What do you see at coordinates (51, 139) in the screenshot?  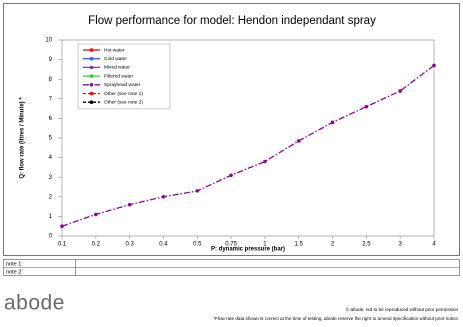 I see `y-tick-label: 5` at bounding box center [51, 139].